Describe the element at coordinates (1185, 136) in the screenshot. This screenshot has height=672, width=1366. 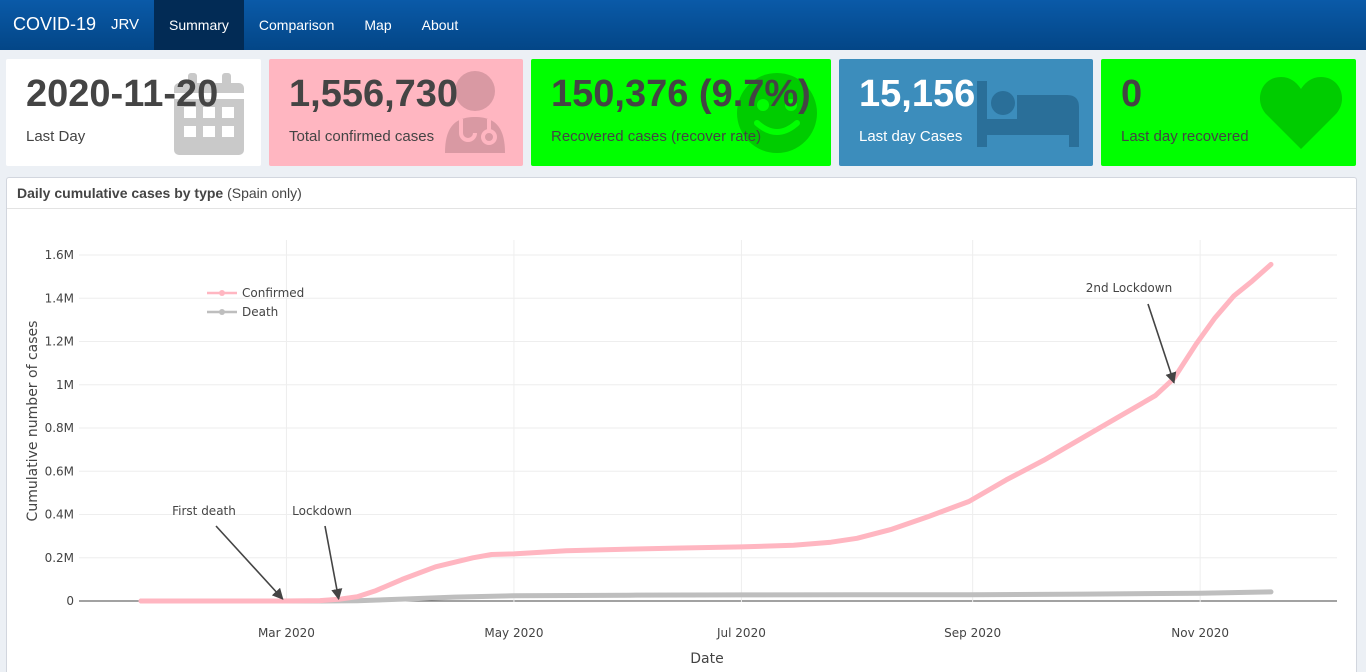
I see `last-day-recovered-label: Last day recovered` at that location.